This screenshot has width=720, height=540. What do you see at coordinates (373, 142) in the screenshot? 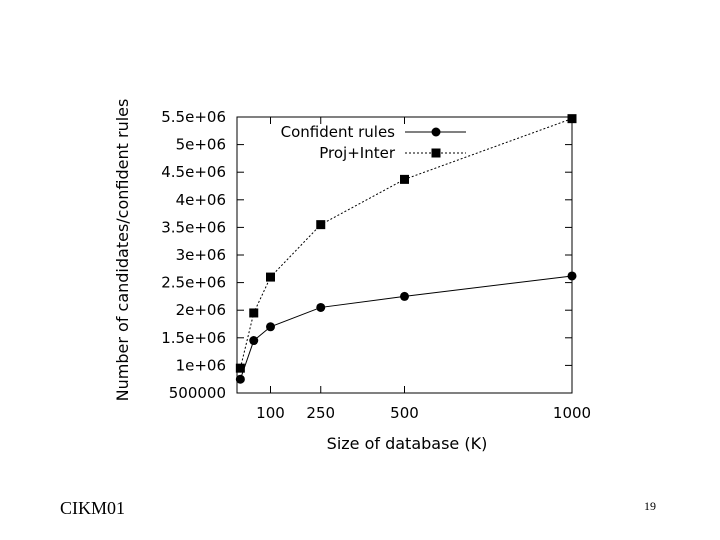
I see `legend: Confident rules Proj+Inter` at bounding box center [373, 142].